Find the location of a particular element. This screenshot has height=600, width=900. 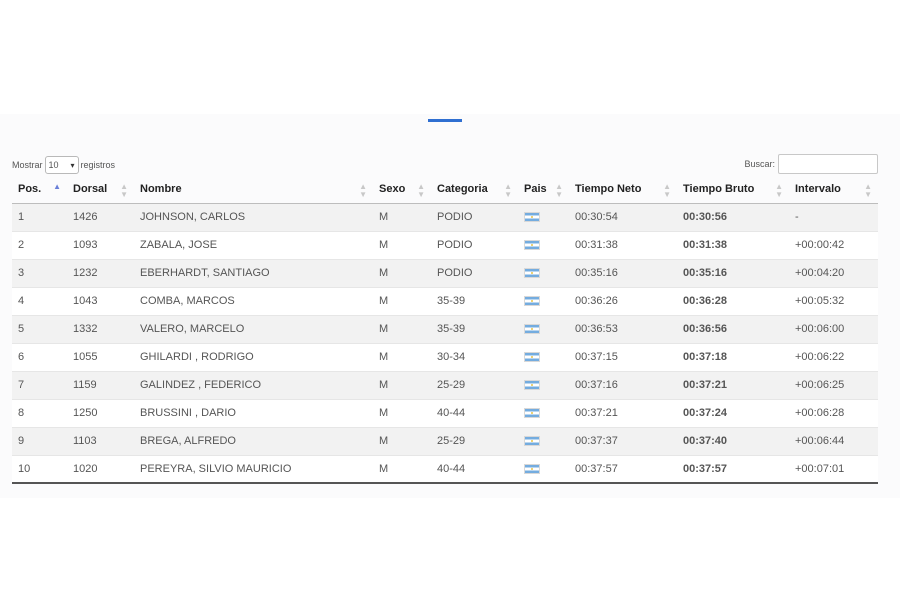

active-tab-indicator is located at coordinates (445, 120).